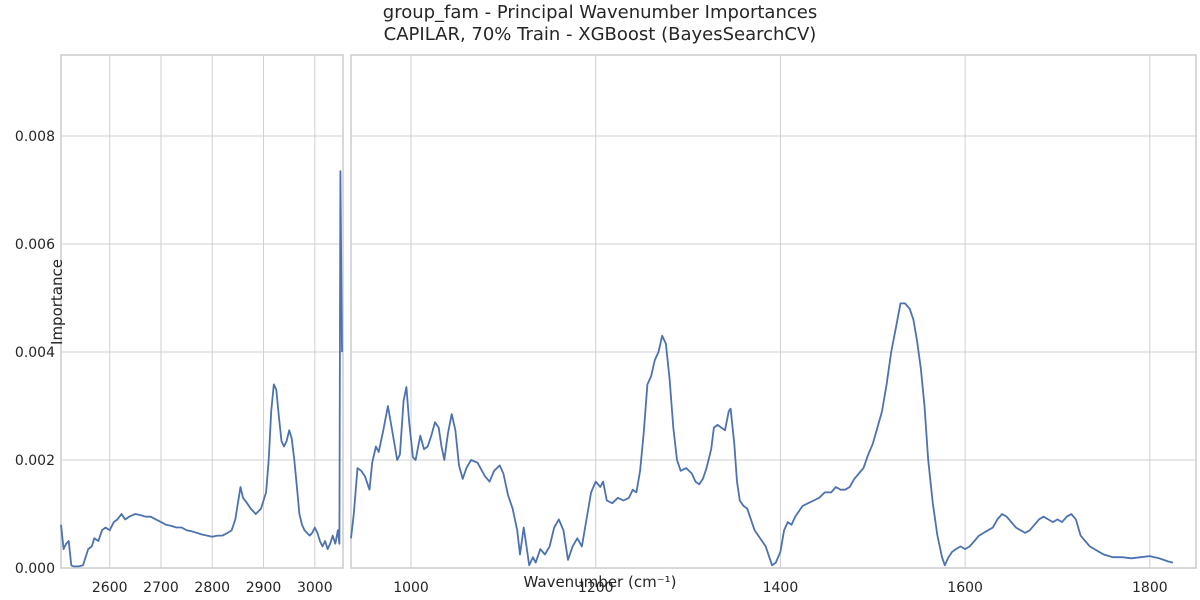  I want to click on y-axis-label: Importance, so click(57, 302).